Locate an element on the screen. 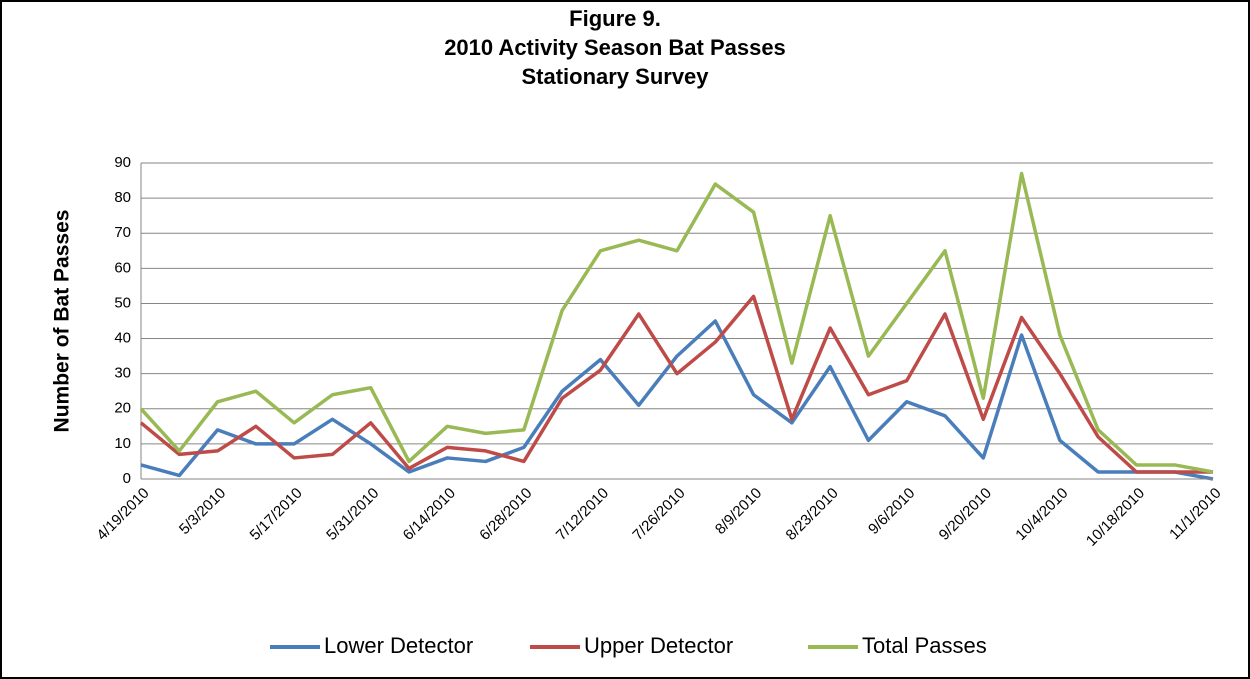  y-tick-label: 50 is located at coordinates (122, 302).